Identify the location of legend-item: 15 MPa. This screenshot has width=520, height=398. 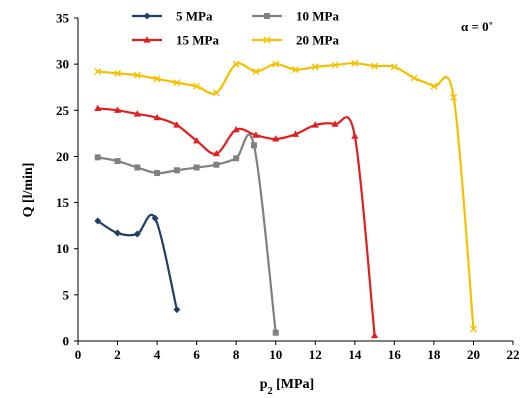
(175, 40).